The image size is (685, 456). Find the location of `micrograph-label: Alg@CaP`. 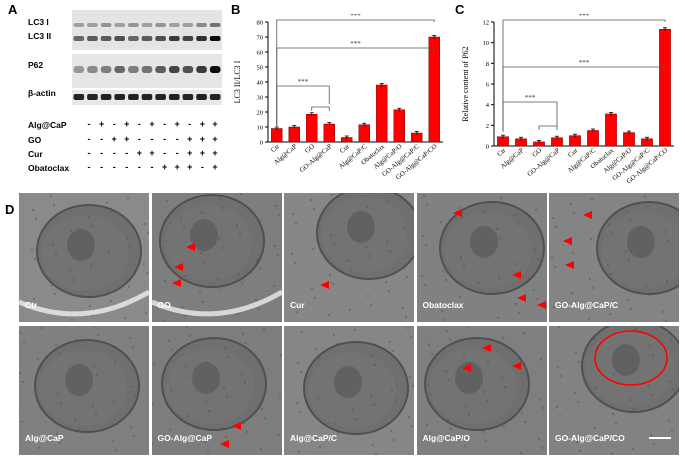

micrograph-label: Alg@CaP is located at coordinates (44, 438).